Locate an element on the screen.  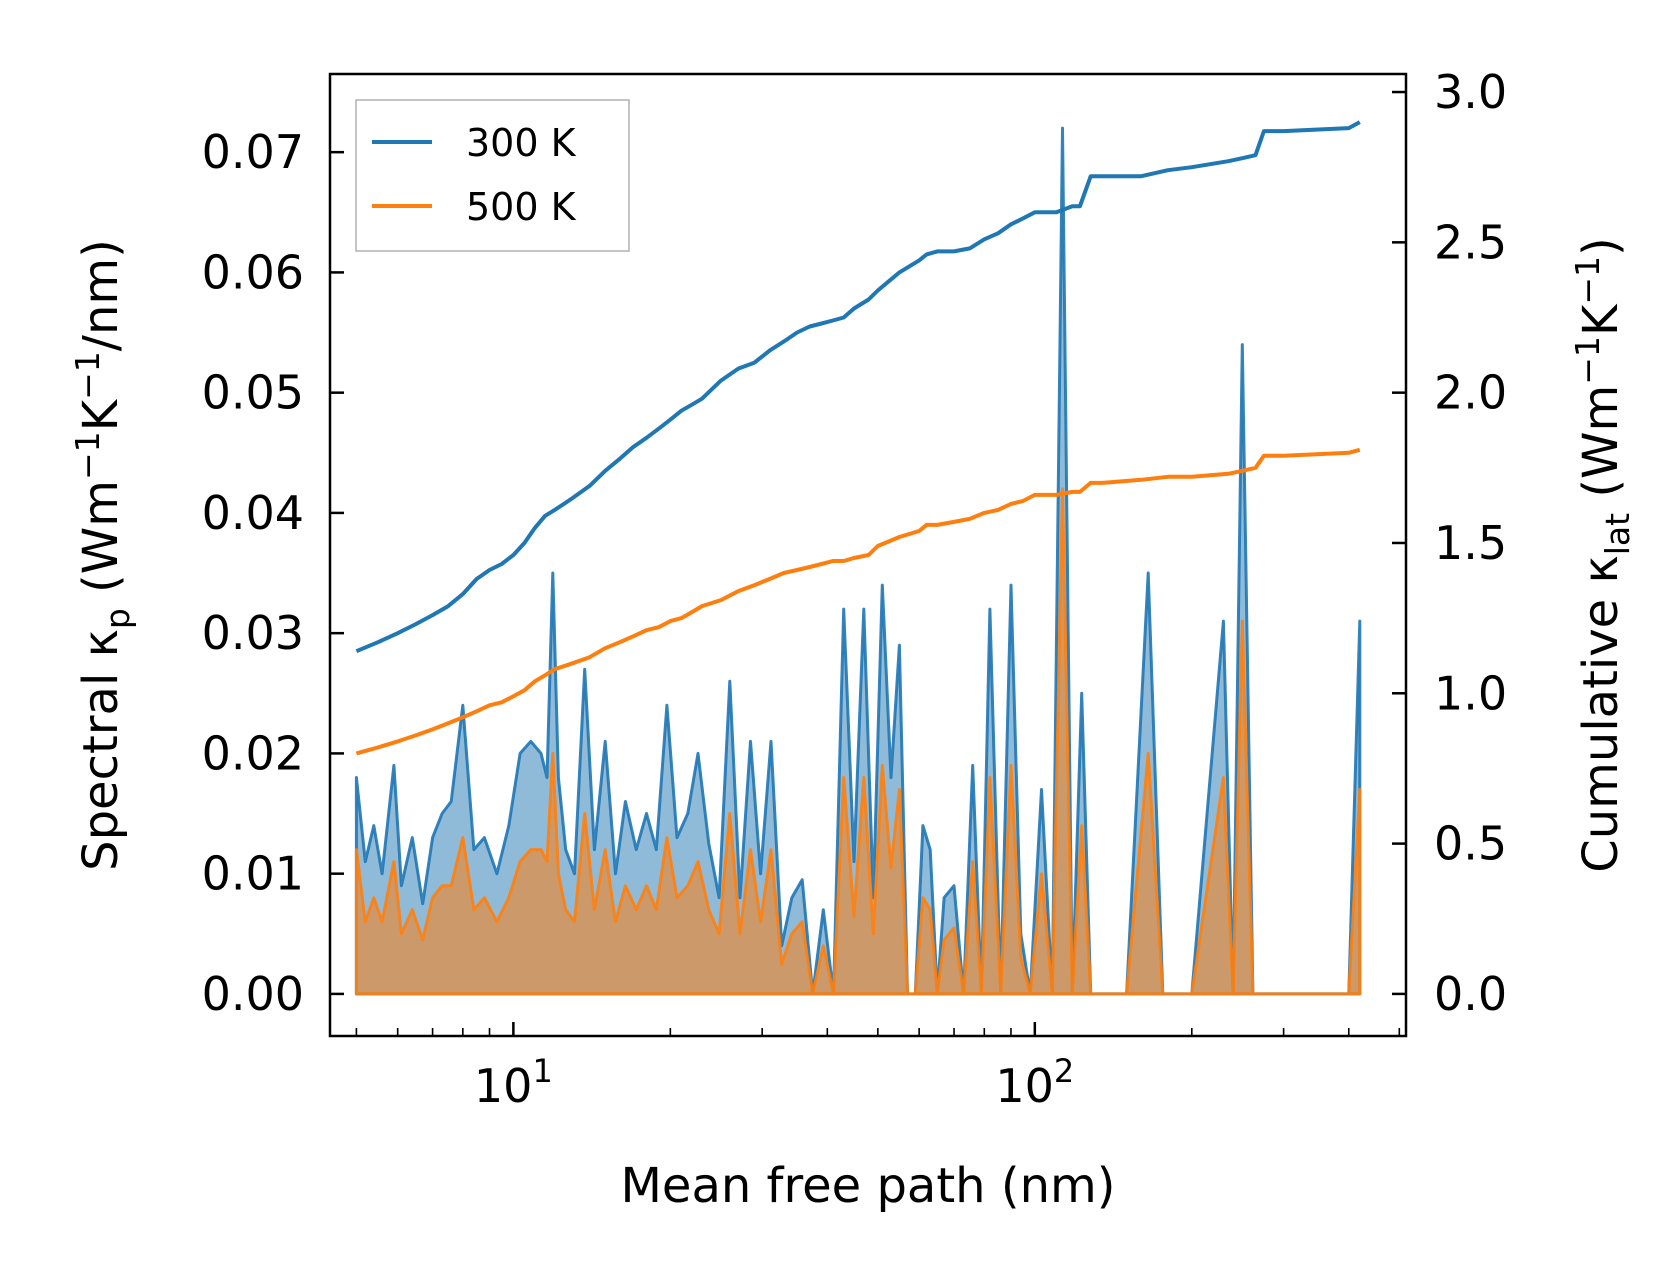
y-left-post: /nm) is located at coordinates (101, 295).